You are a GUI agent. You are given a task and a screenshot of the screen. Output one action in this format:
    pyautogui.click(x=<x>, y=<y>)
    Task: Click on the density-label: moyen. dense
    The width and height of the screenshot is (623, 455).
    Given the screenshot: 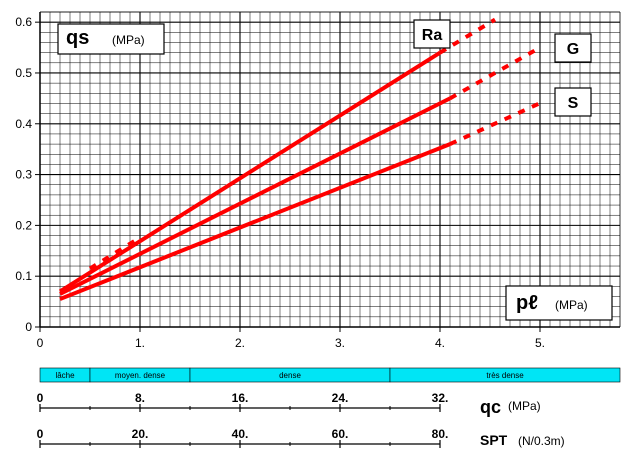 What is the action you would take?
    pyautogui.click(x=140, y=375)
    